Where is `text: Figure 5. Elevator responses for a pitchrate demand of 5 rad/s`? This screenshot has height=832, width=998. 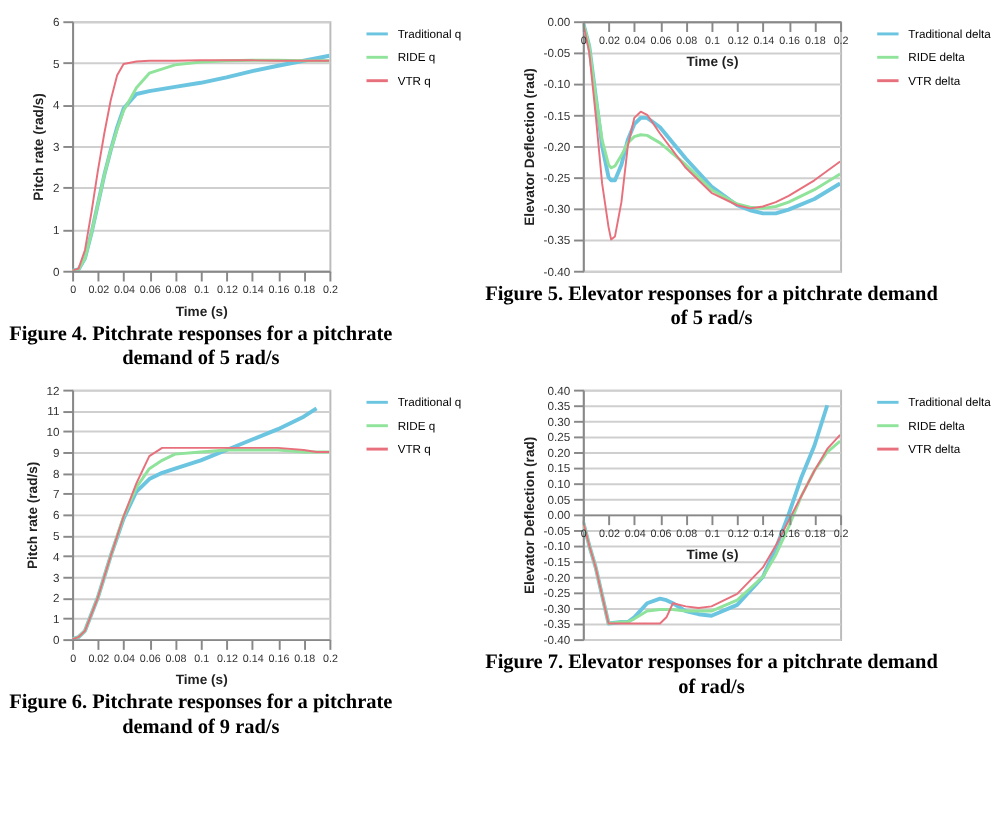
text: Figure 5. Elevator responses for a pitchrate demand of 5 rad/s is located at coordinates (712, 307).